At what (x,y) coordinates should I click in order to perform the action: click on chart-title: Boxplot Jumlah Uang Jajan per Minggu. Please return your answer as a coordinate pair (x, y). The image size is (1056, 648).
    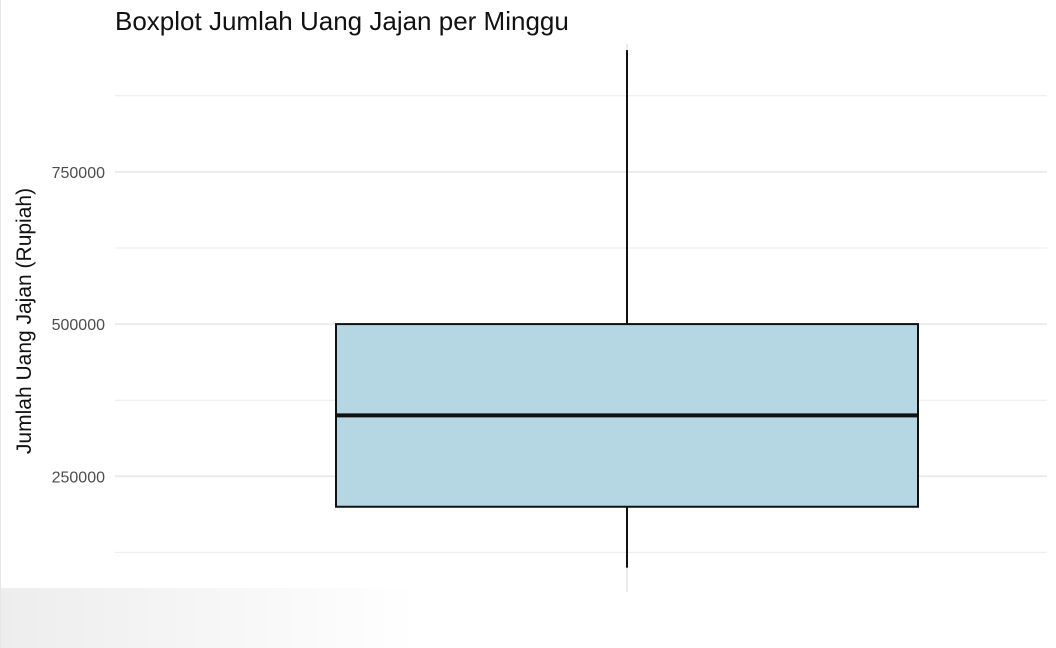
    Looking at the image, I should click on (342, 21).